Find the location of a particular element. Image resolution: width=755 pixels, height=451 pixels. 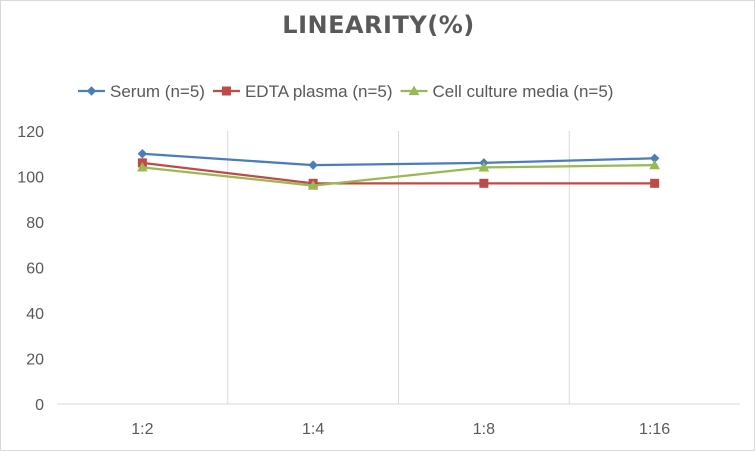

y-tick-label: 20 is located at coordinates (35, 360).